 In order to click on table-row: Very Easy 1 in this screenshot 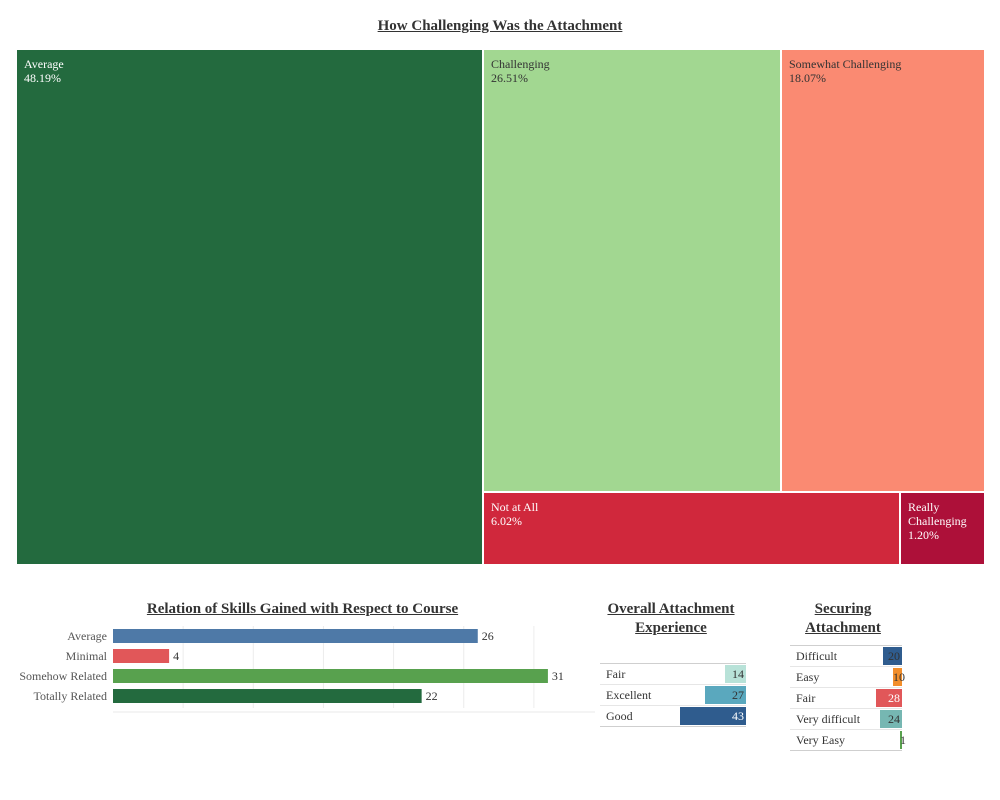, I will do `click(848, 740)`.